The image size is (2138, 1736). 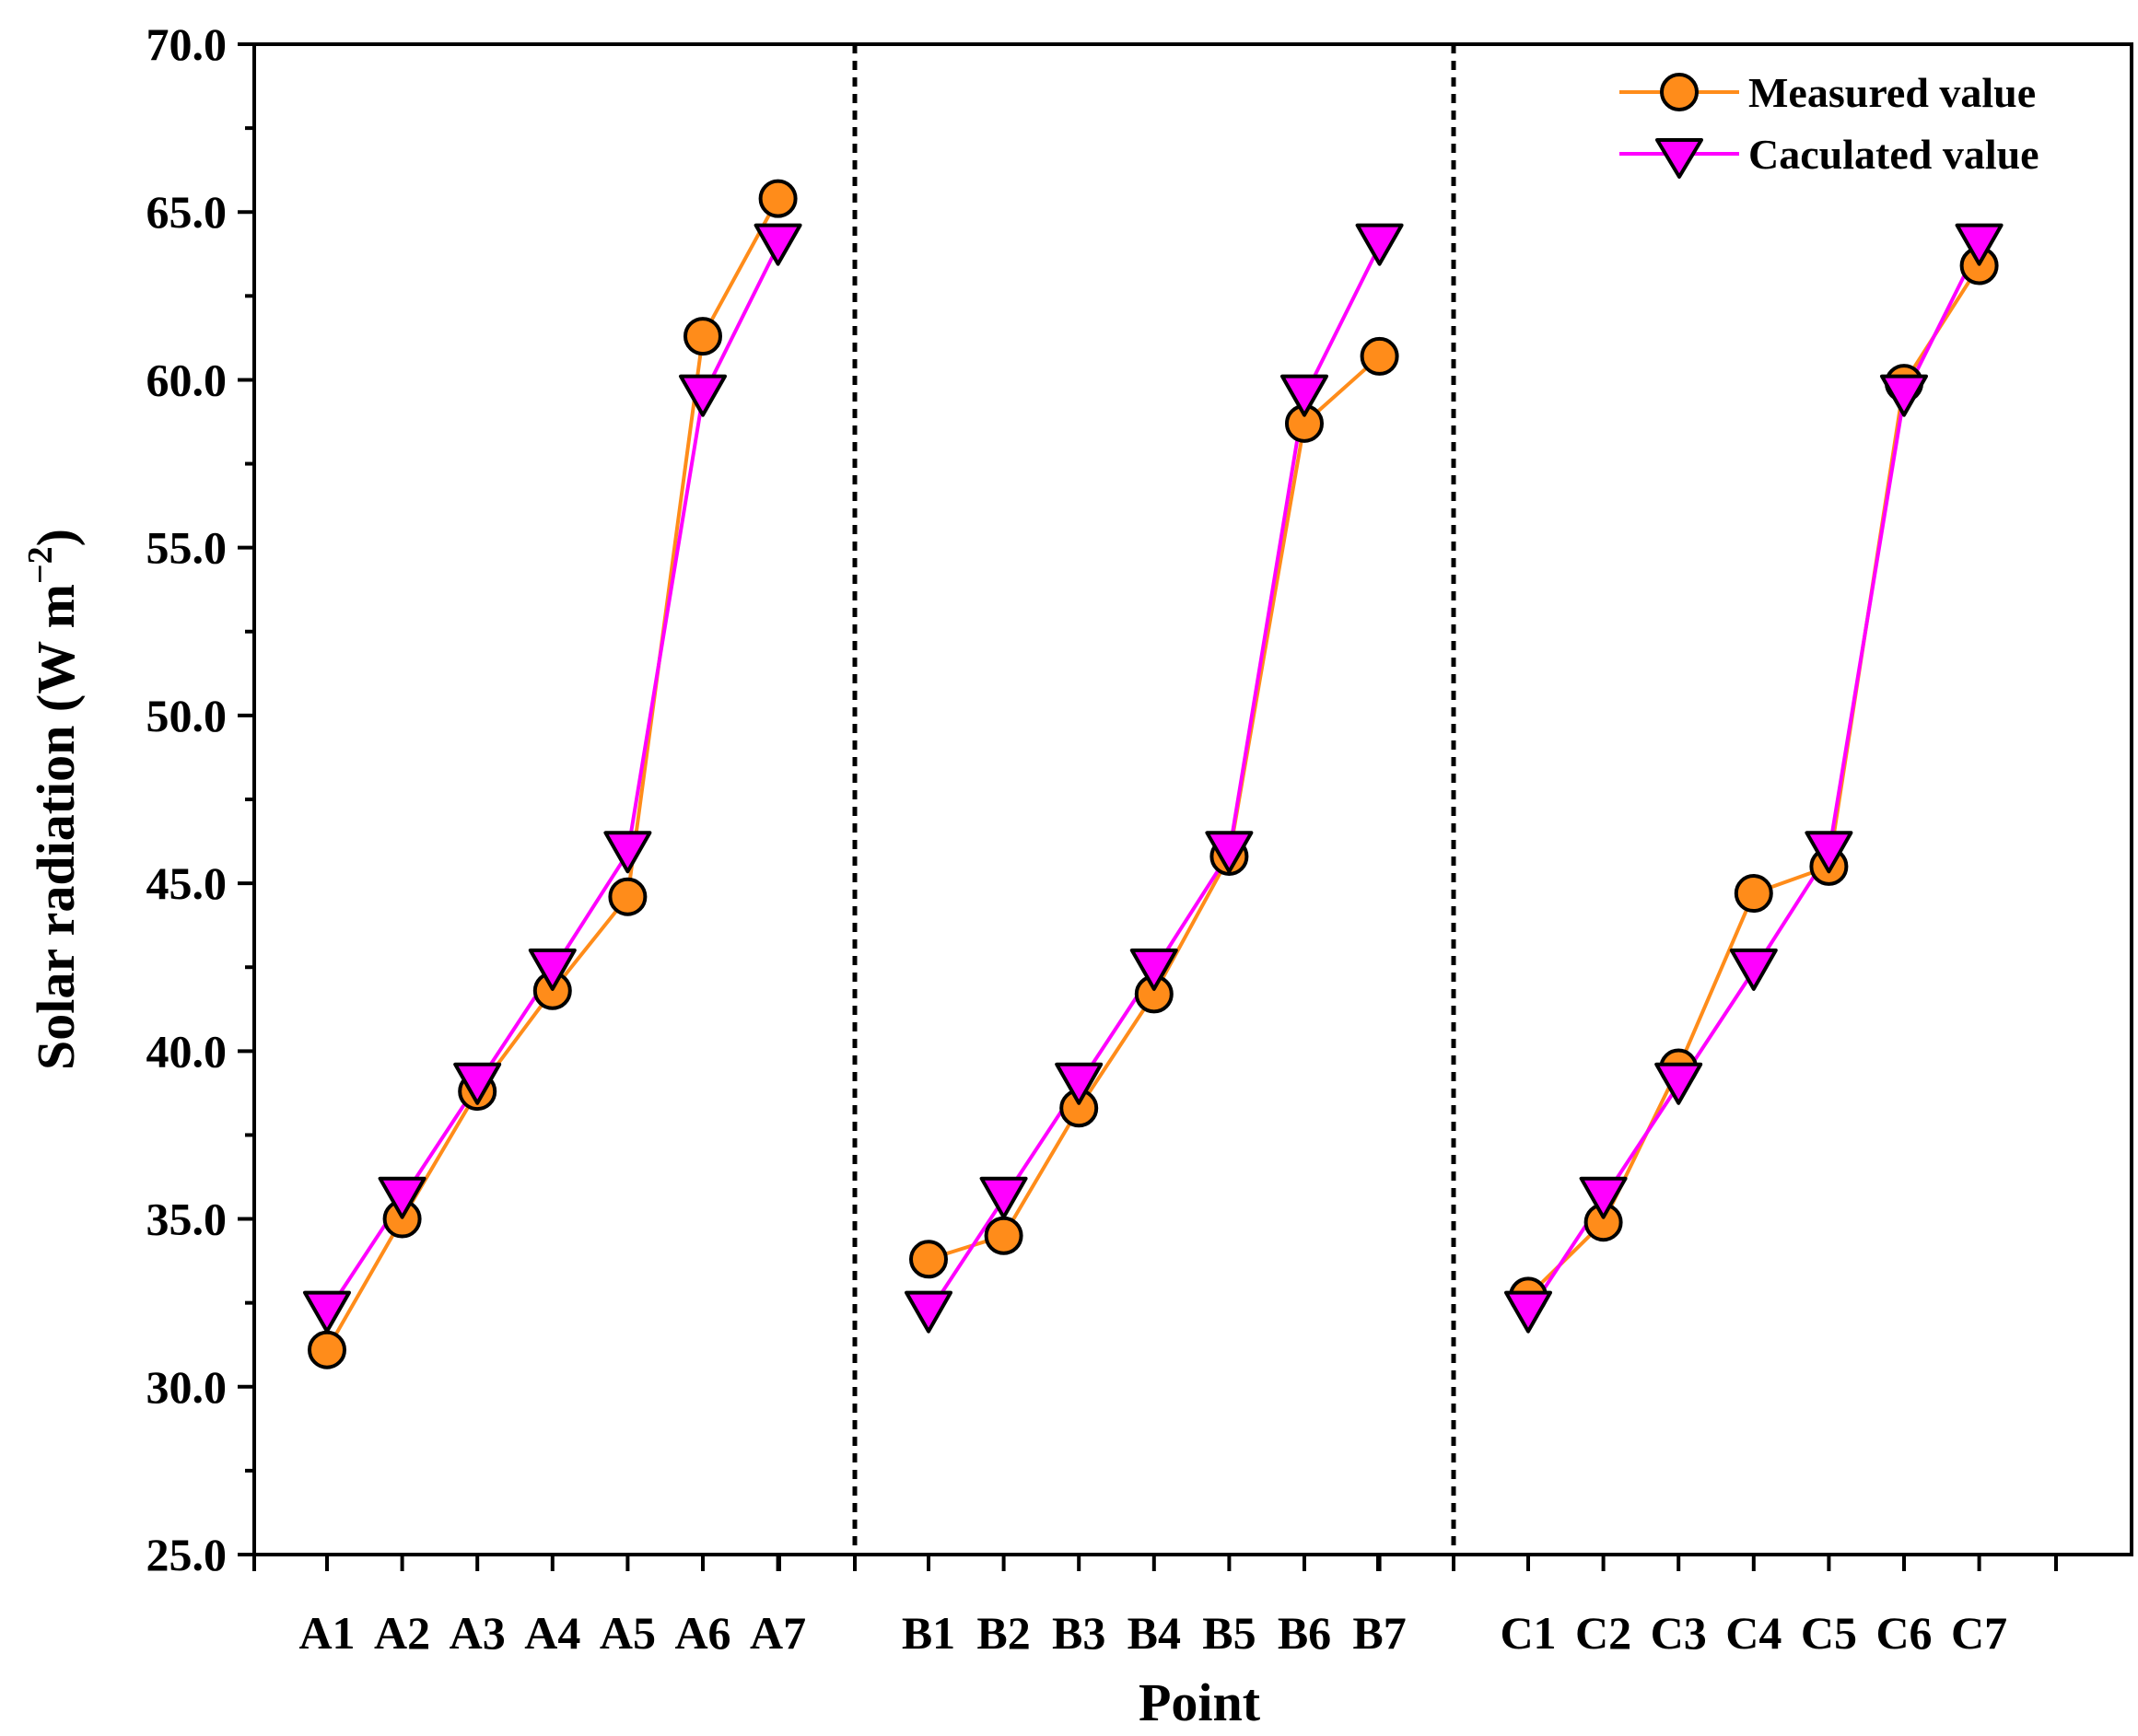 What do you see at coordinates (1753, 894) in the screenshot?
I see `point-measured-C4` at bounding box center [1753, 894].